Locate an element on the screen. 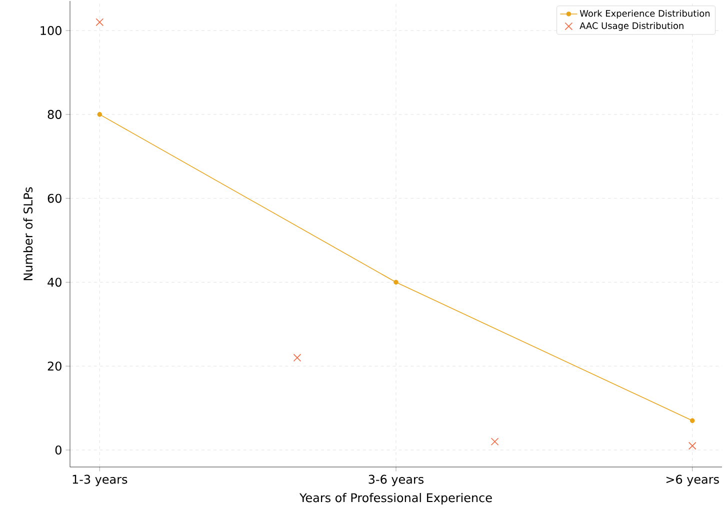 The image size is (725, 515). x-axis-title: Years of Professional Experience is located at coordinates (395, 498).